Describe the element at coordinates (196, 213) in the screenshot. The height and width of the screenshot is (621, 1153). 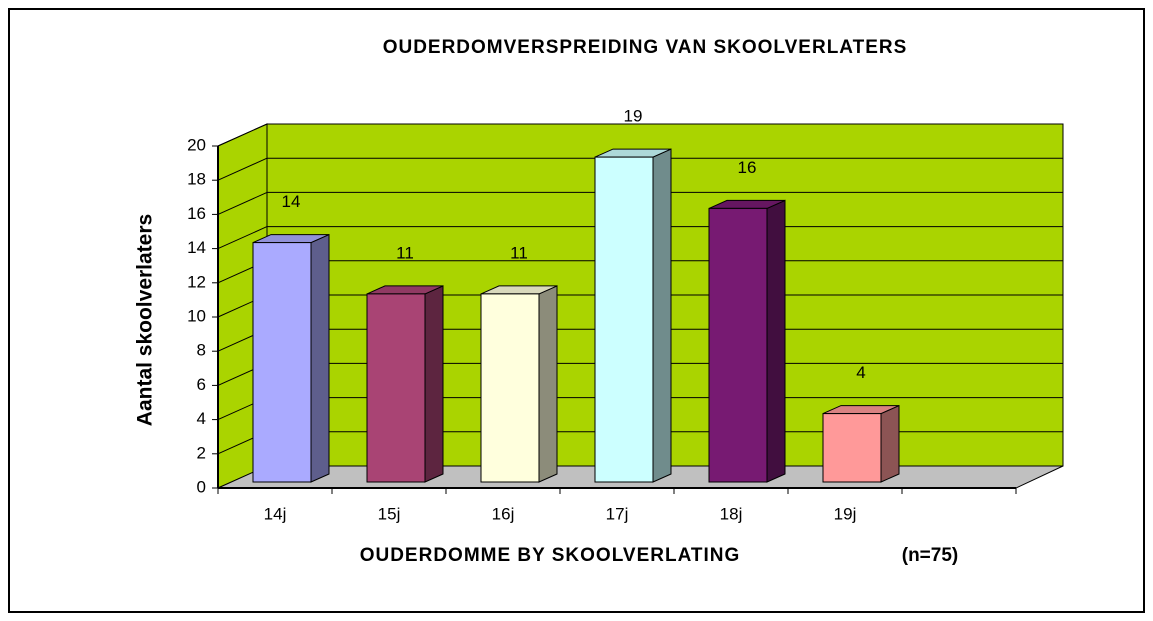
I see `y-tick-label: 16` at that location.